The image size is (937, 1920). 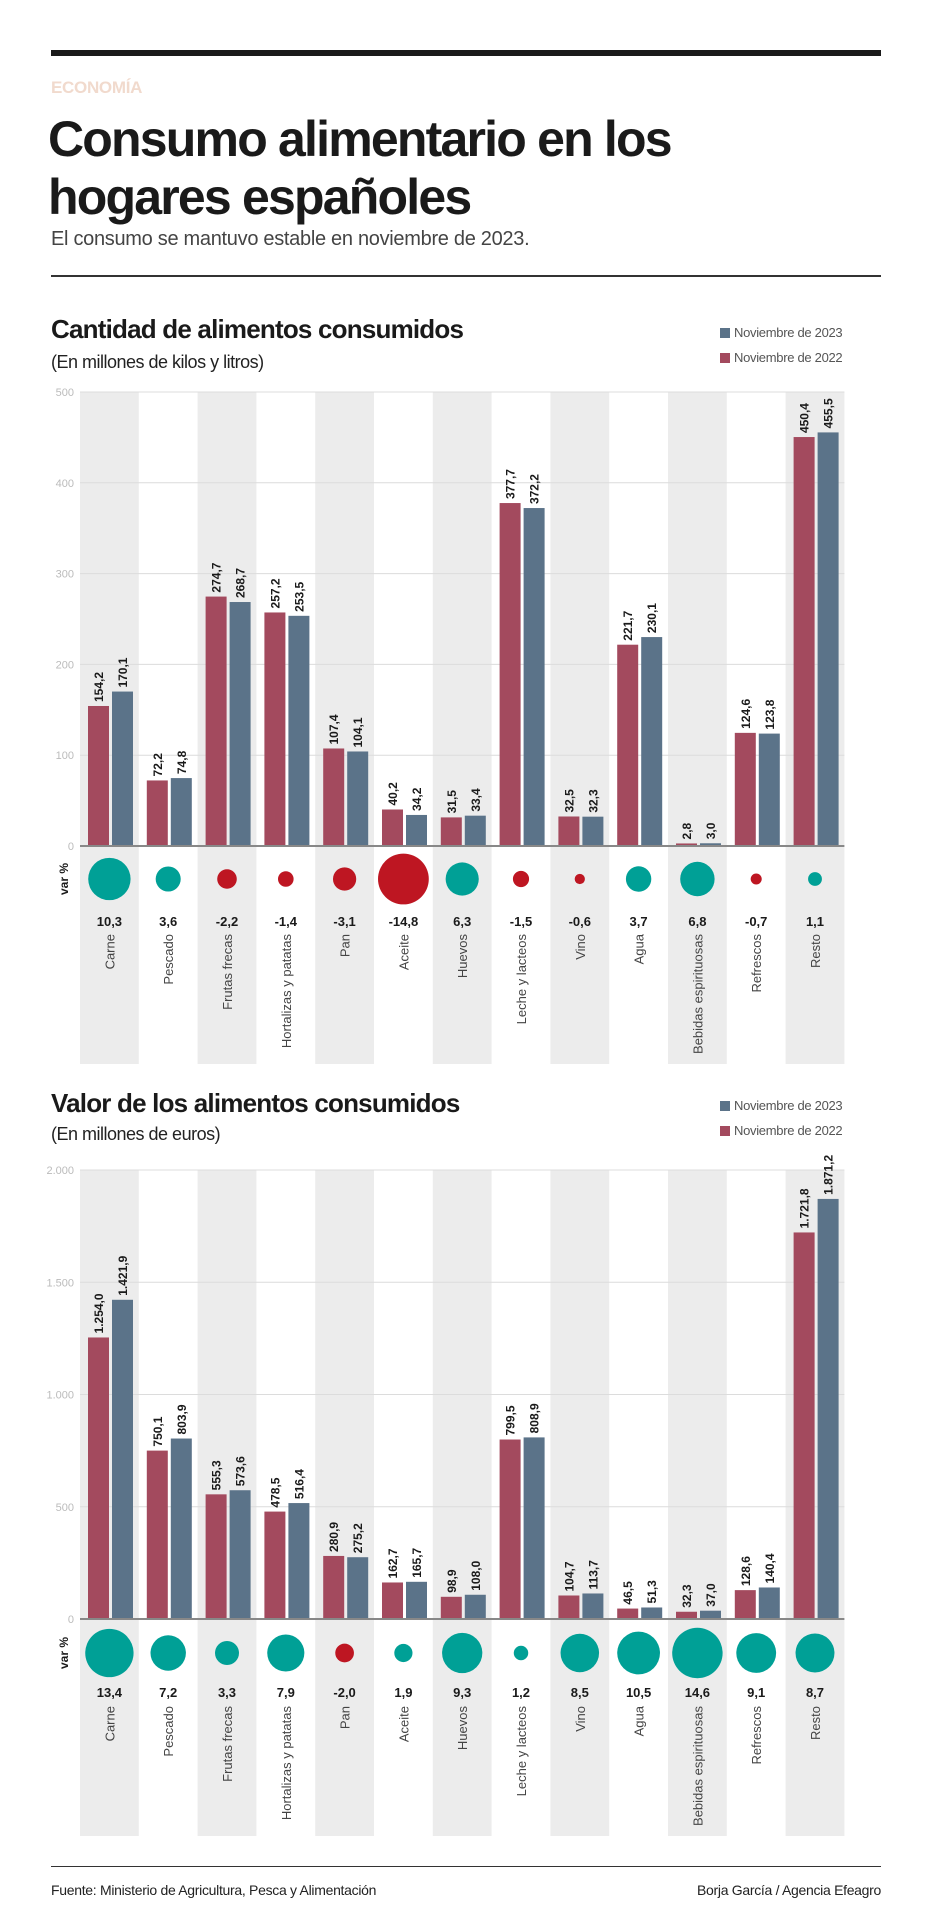 I want to click on var-value: -2,2, so click(x=227, y=921).